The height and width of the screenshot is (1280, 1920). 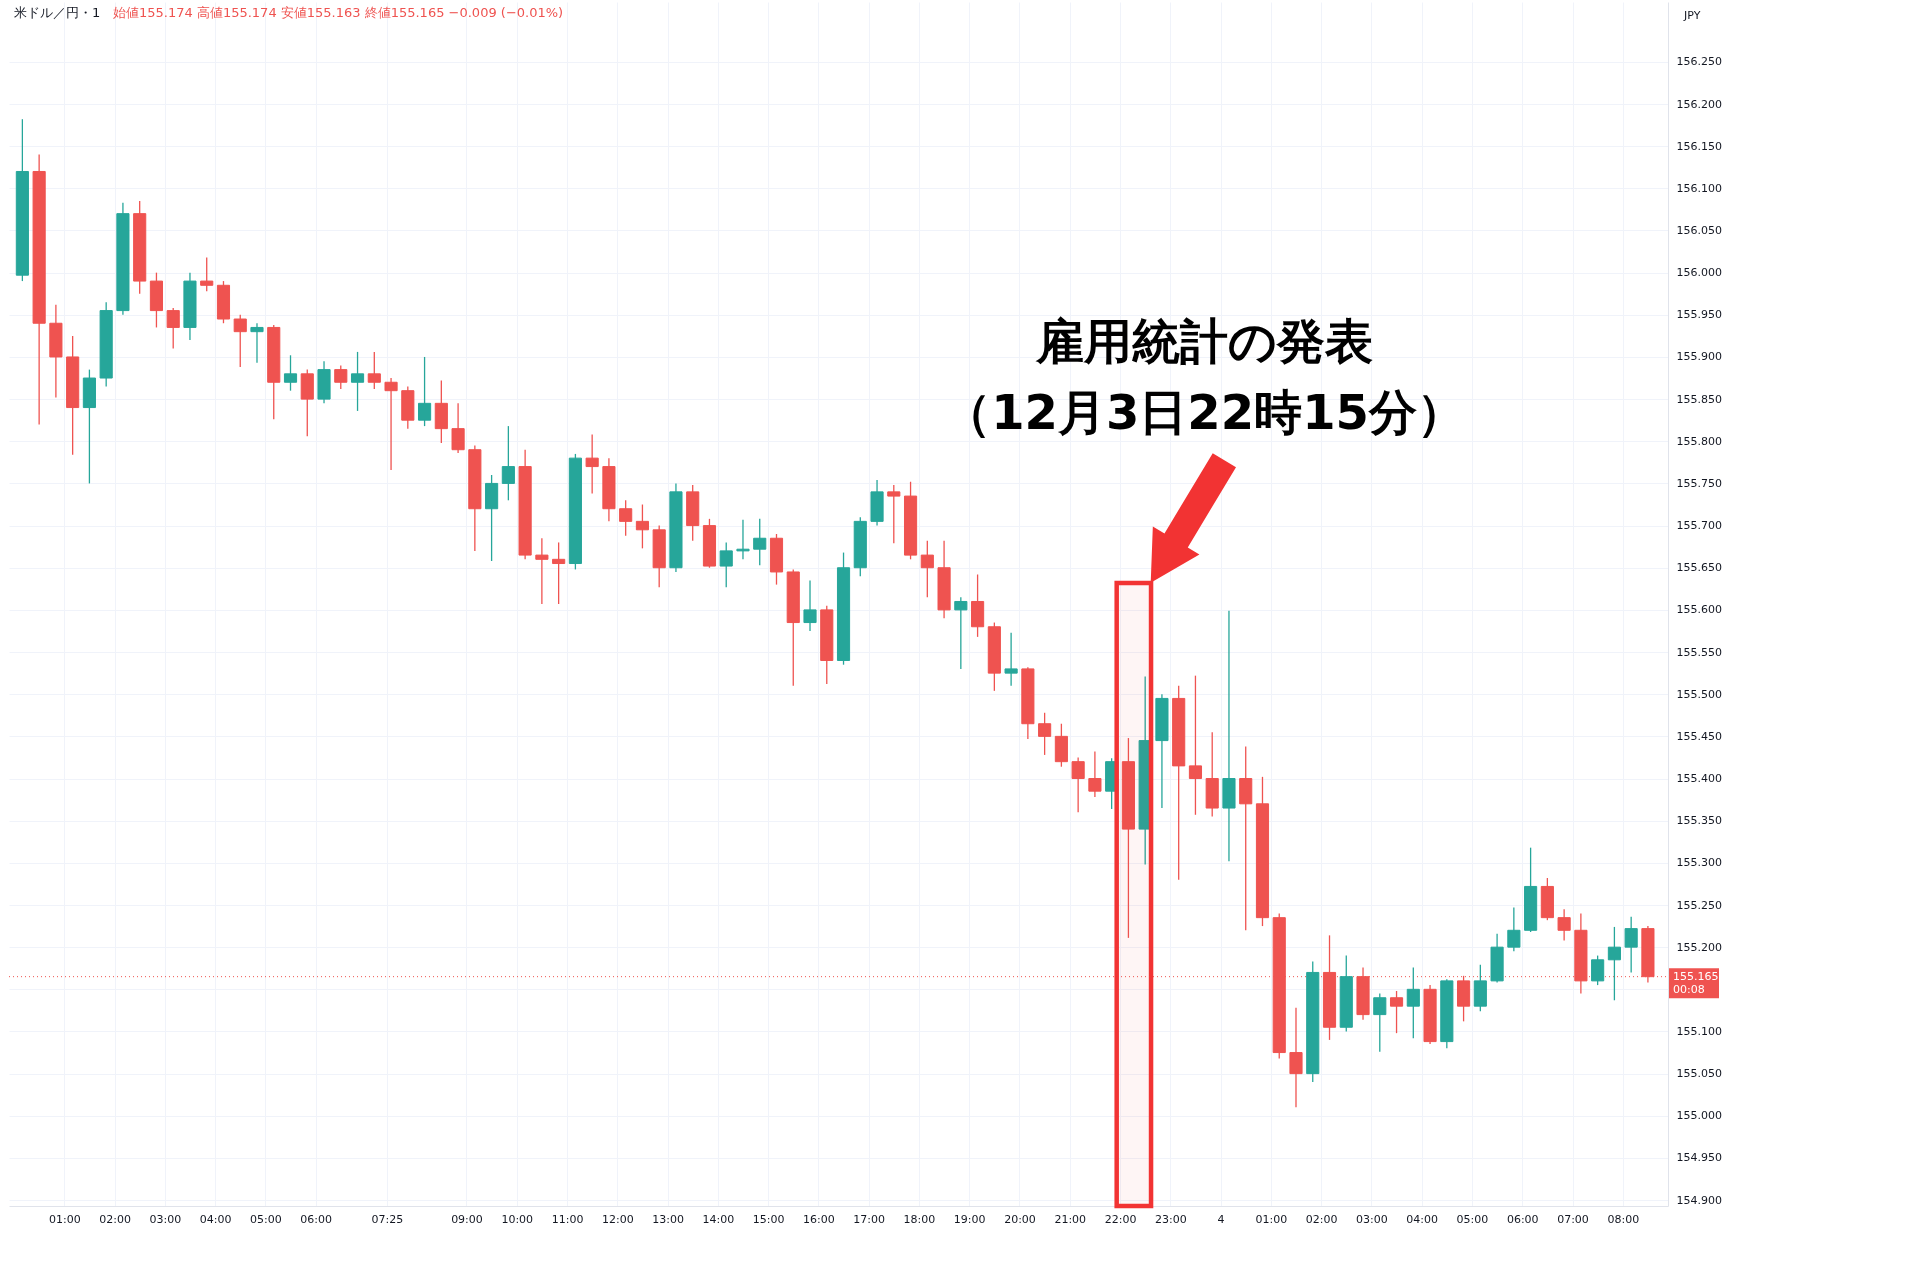 What do you see at coordinates (567, 1219) in the screenshot?
I see `x-tick-label: 11:00` at bounding box center [567, 1219].